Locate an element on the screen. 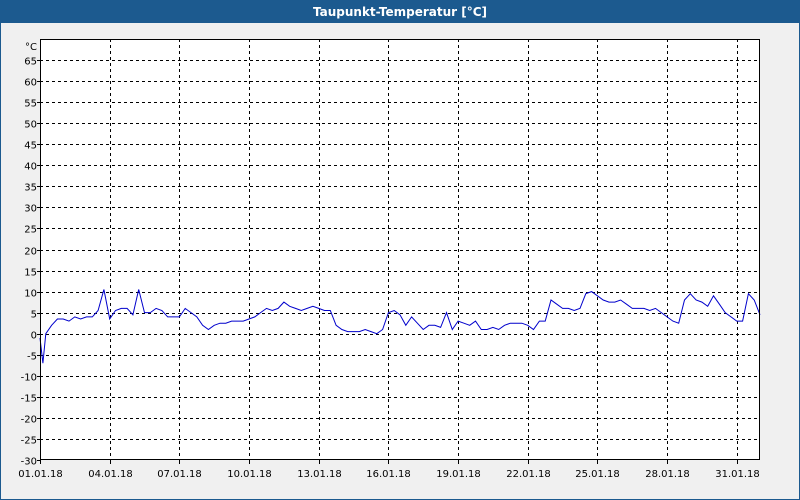  y-tick-label: 5 is located at coordinates (34, 315).